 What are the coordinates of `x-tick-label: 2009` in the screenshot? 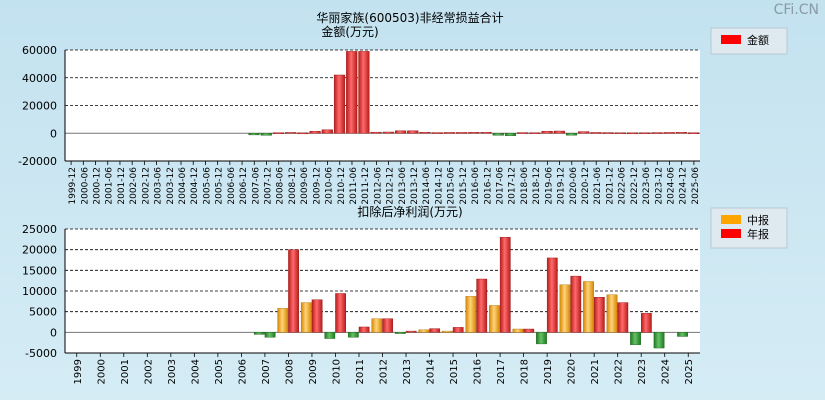 It's located at (313, 371).